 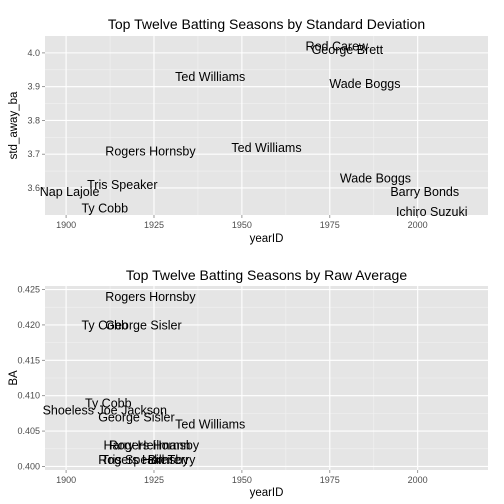 I want to click on y-tick-label: 0.400, so click(x=28, y=466).